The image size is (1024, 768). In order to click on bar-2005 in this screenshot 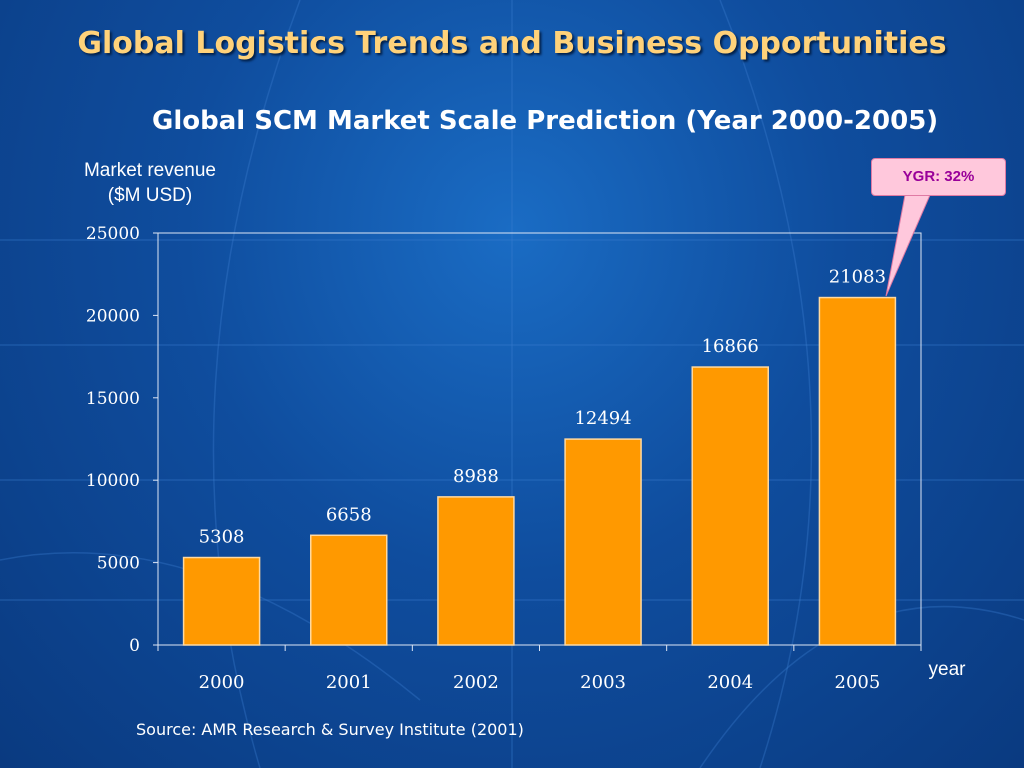, I will do `click(857, 471)`.